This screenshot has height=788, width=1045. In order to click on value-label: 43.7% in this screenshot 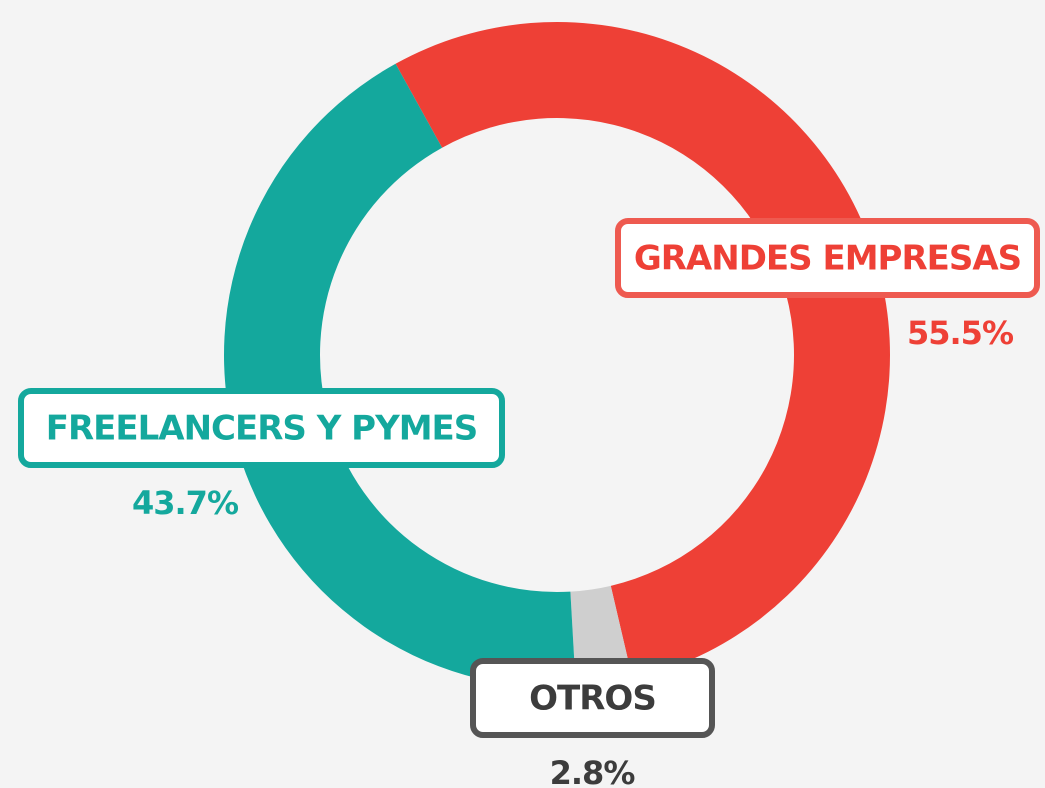, I will do `click(185, 503)`.